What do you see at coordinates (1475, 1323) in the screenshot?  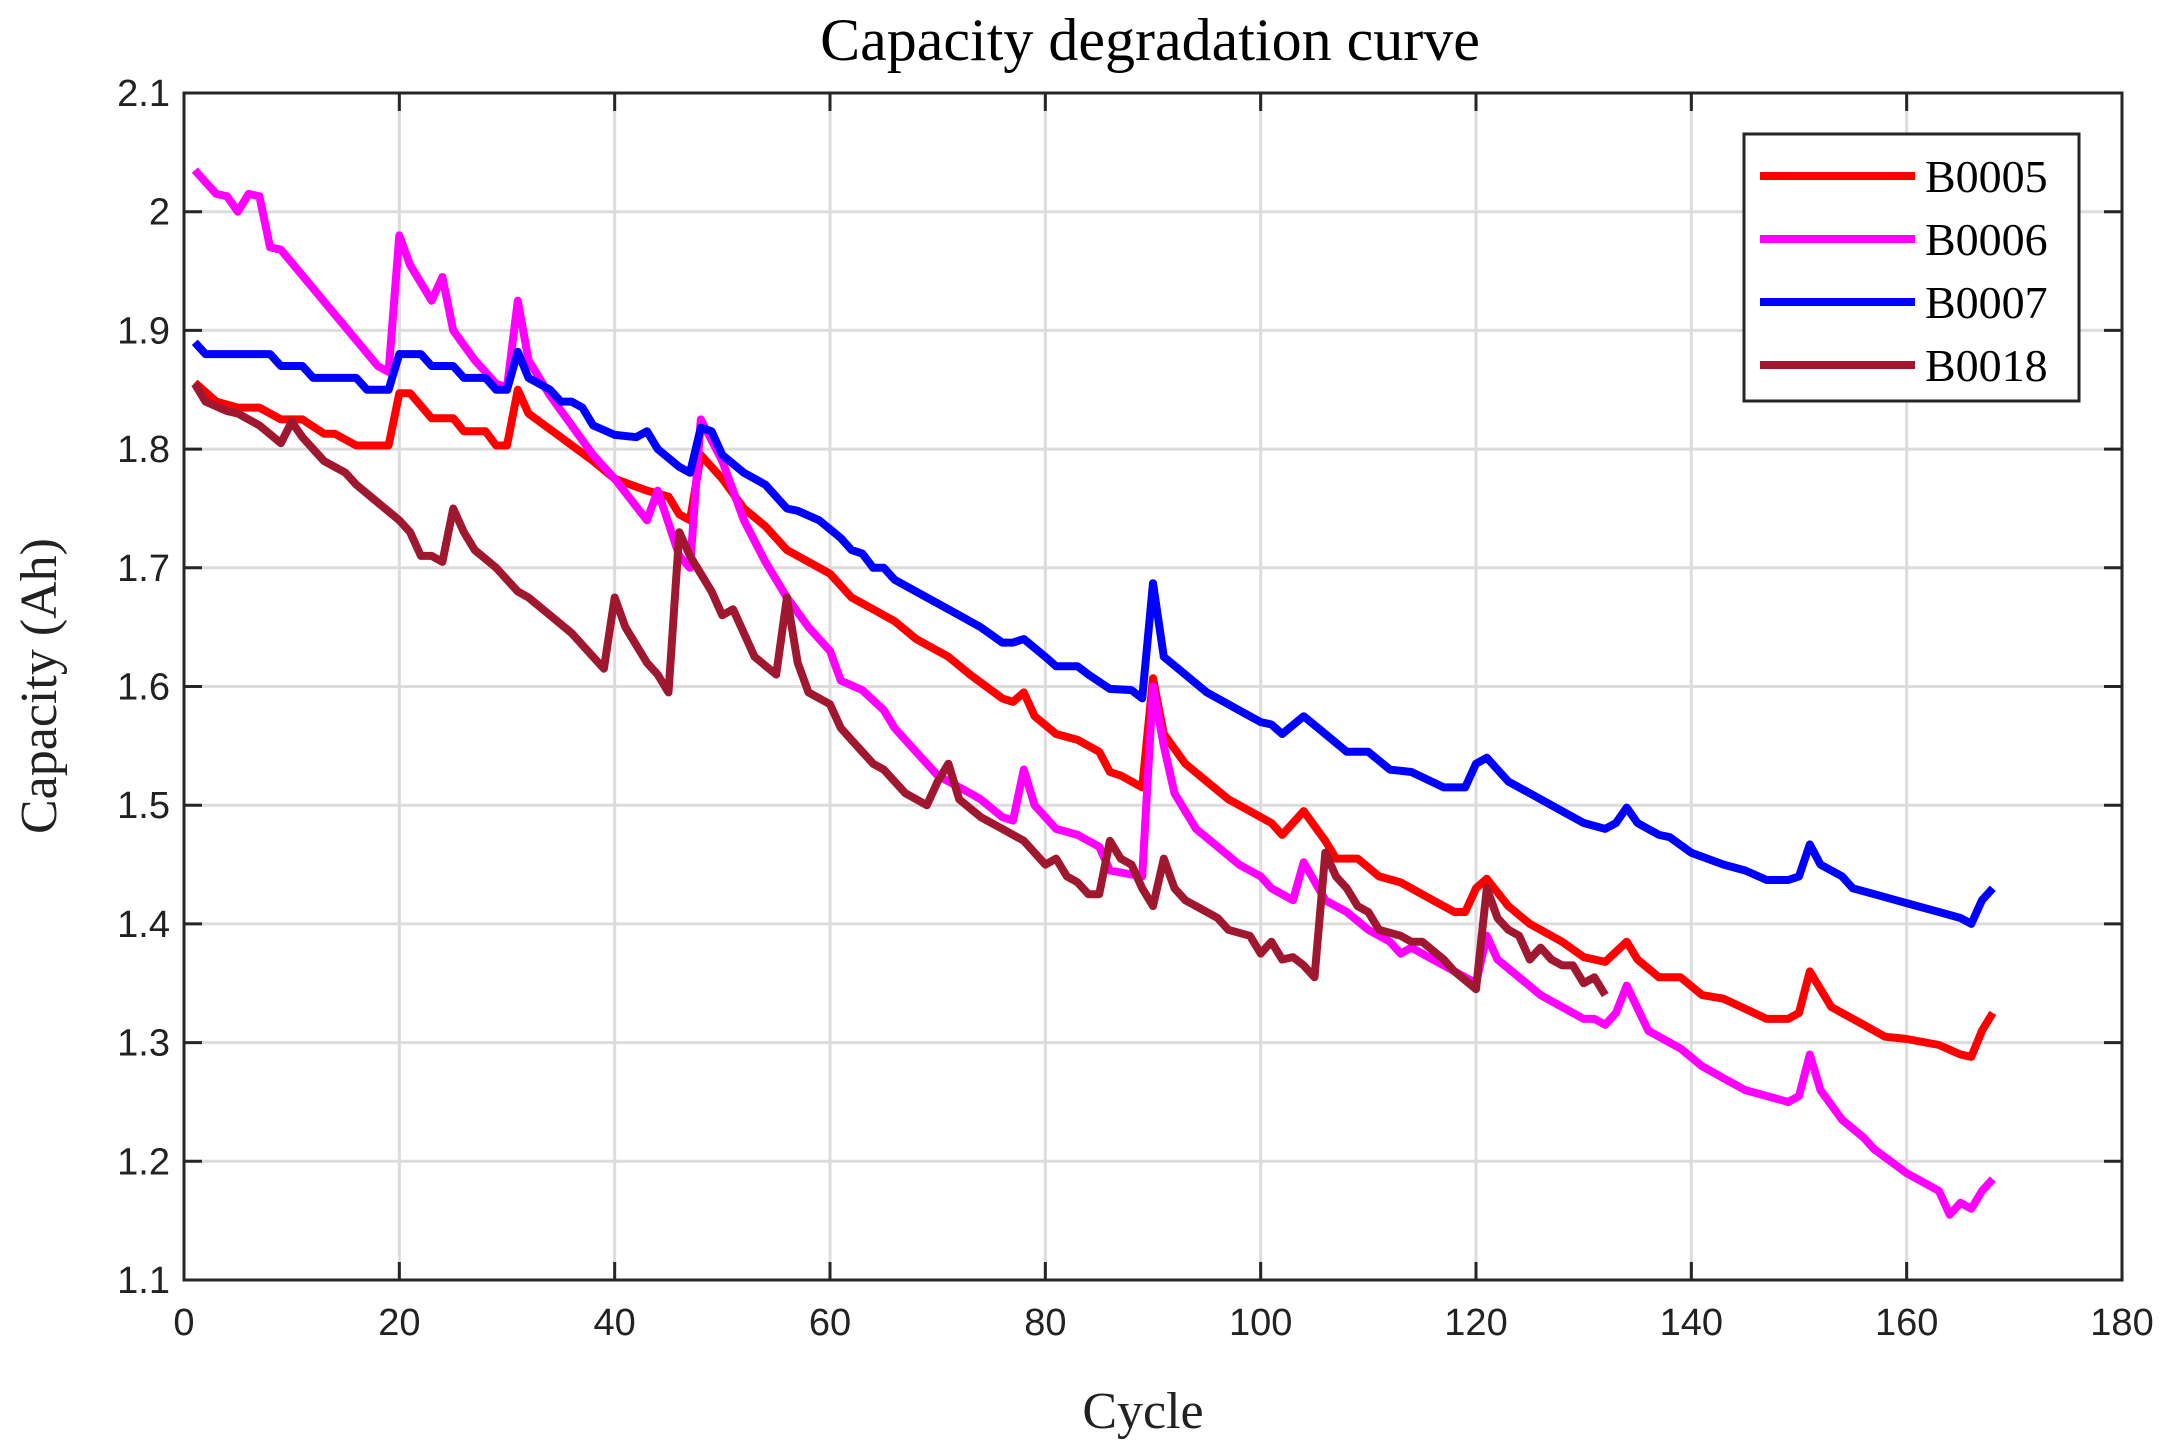 I see `x-tick-label: 120` at bounding box center [1475, 1323].